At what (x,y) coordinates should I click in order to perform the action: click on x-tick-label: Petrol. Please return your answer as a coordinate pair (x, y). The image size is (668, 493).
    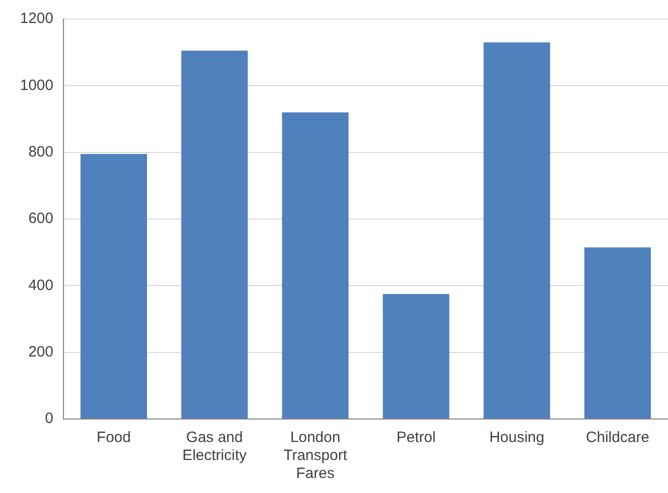
    Looking at the image, I should click on (416, 437).